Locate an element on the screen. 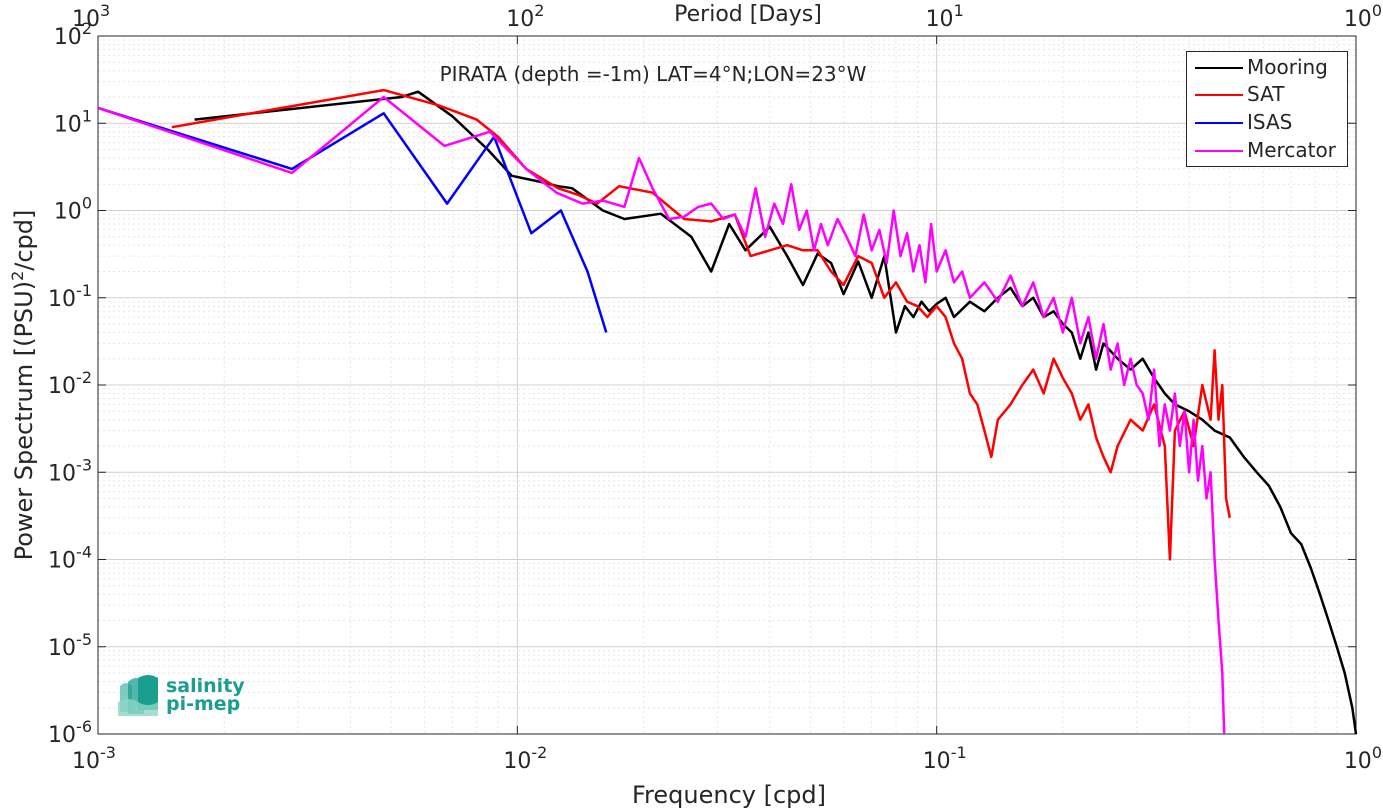 The width and height of the screenshot is (1383, 809). x-axis-label: Frequency [cpd] is located at coordinates (729, 795).